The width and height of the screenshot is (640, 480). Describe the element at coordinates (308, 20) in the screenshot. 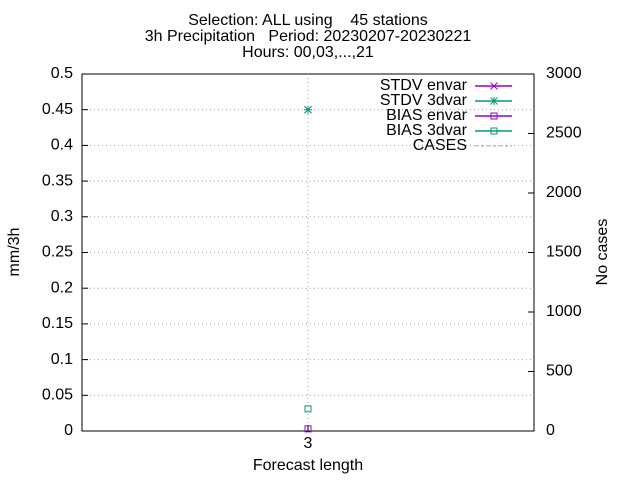

I see `chart-title: Selection: ALL using 45 stations` at that location.